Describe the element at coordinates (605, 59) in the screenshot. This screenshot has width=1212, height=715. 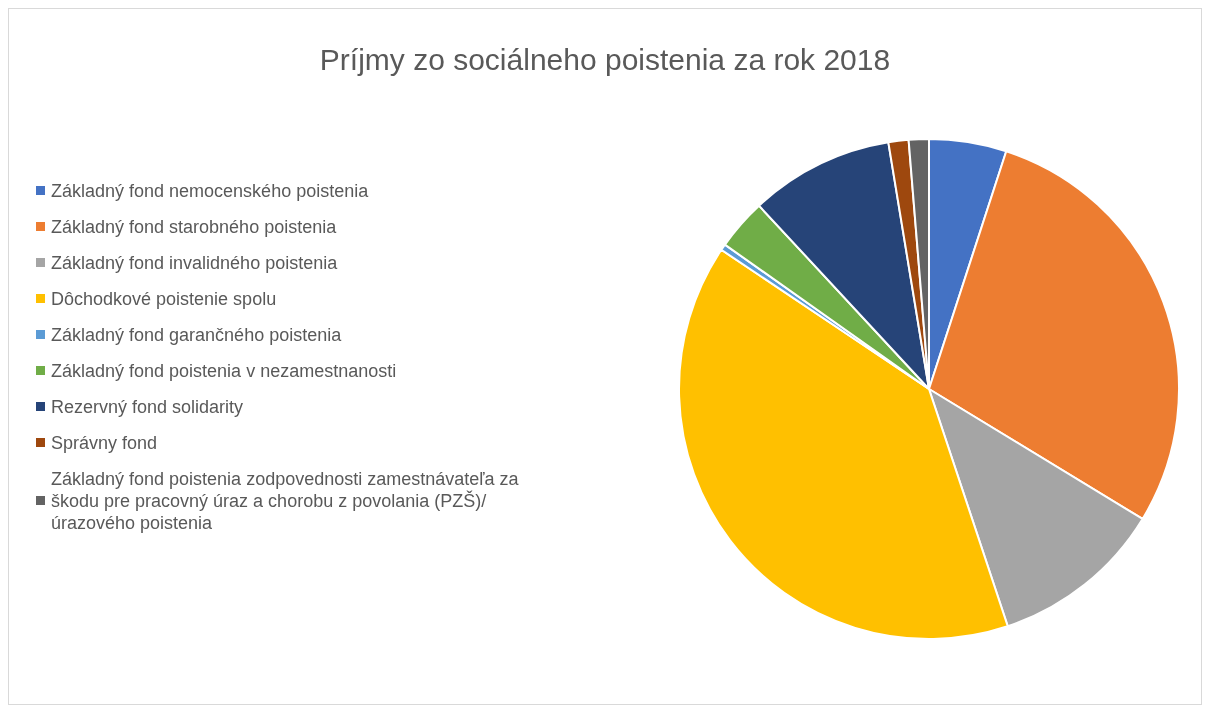
I see `chart-title: Príjmy zo sociálneho poistenia za rok 2018` at that location.